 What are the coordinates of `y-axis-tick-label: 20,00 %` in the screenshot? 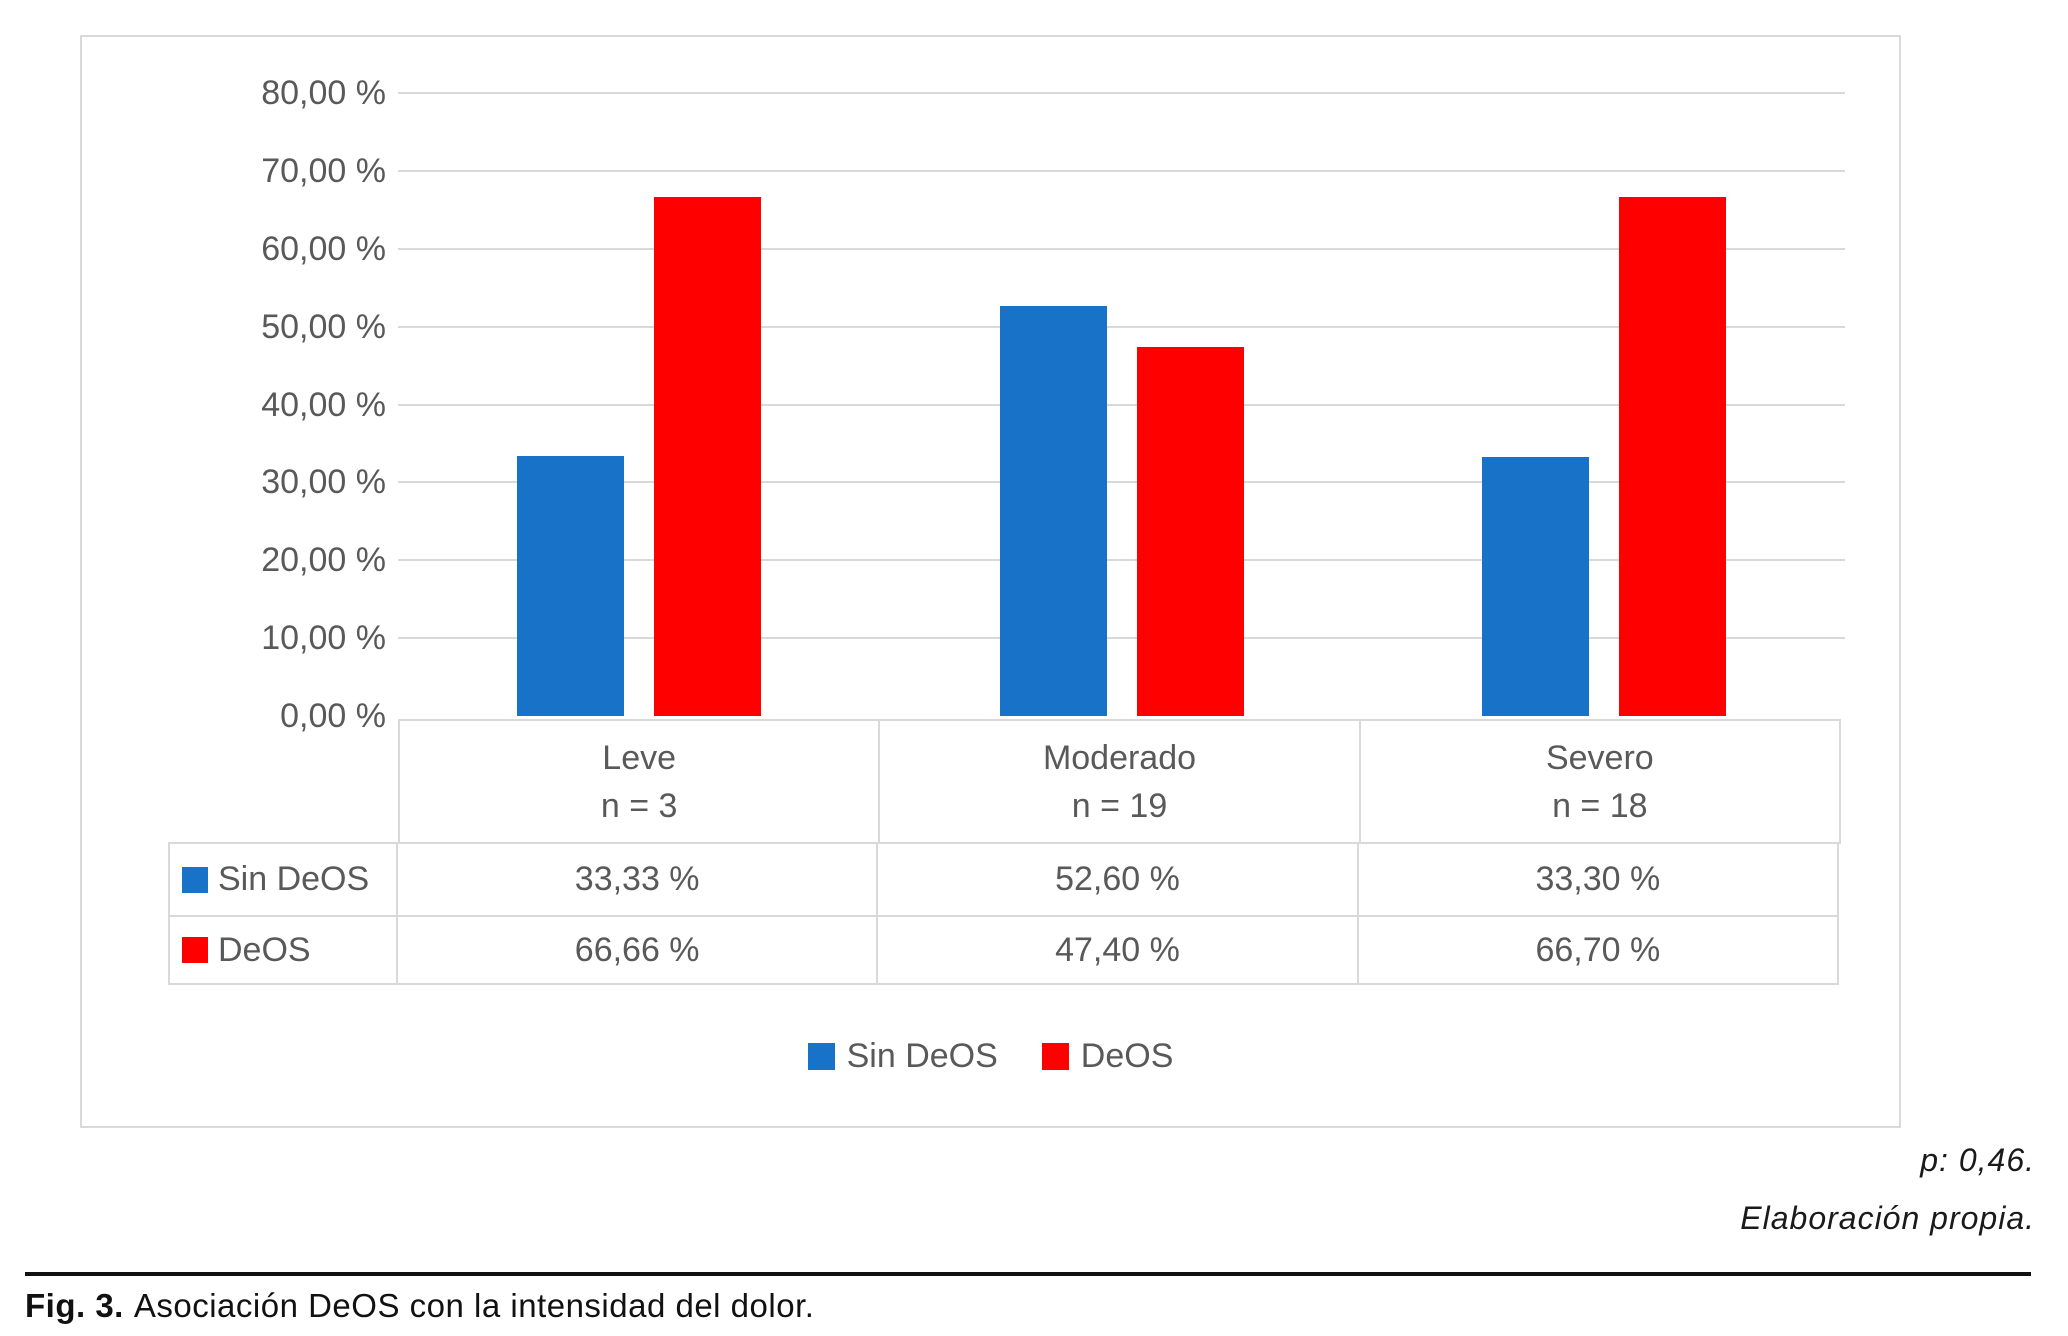 It's located at (323, 560).